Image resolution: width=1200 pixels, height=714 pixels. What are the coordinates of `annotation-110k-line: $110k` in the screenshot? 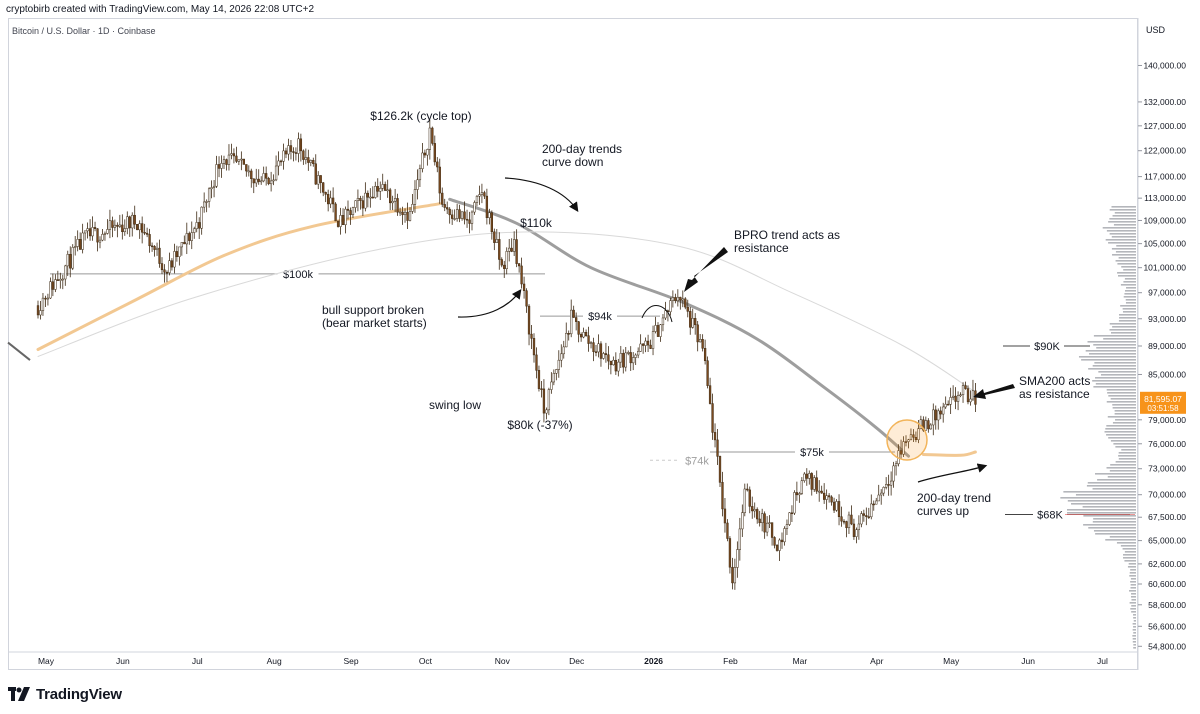 It's located at (536, 223).